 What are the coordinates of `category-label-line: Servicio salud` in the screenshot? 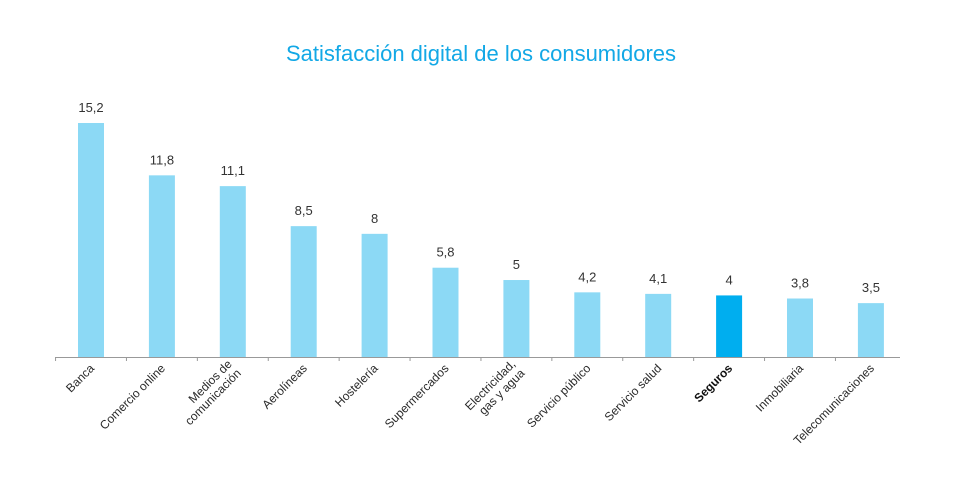 It's located at (633, 392).